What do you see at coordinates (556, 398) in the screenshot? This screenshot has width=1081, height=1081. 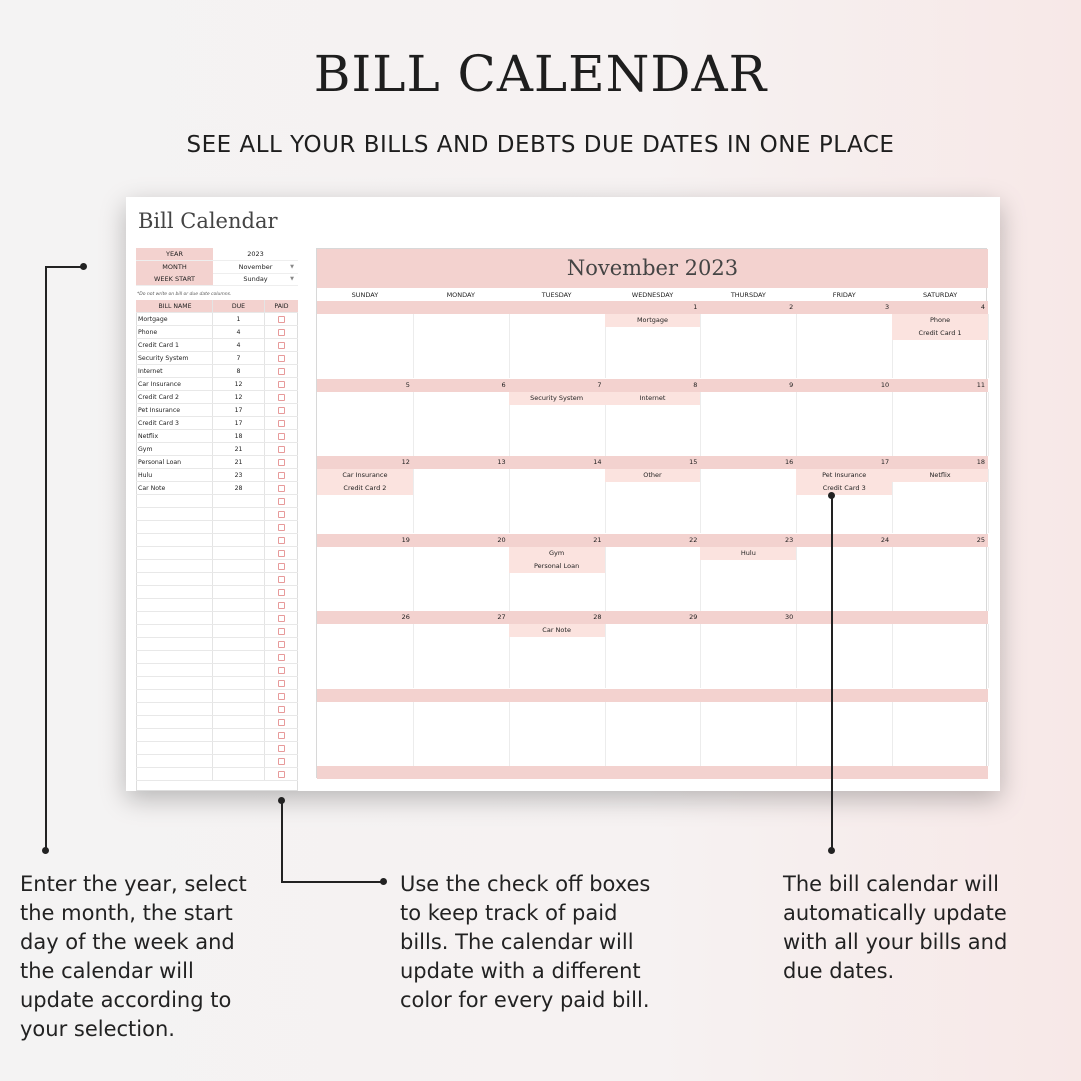 I see `bill-event: Security System` at bounding box center [556, 398].